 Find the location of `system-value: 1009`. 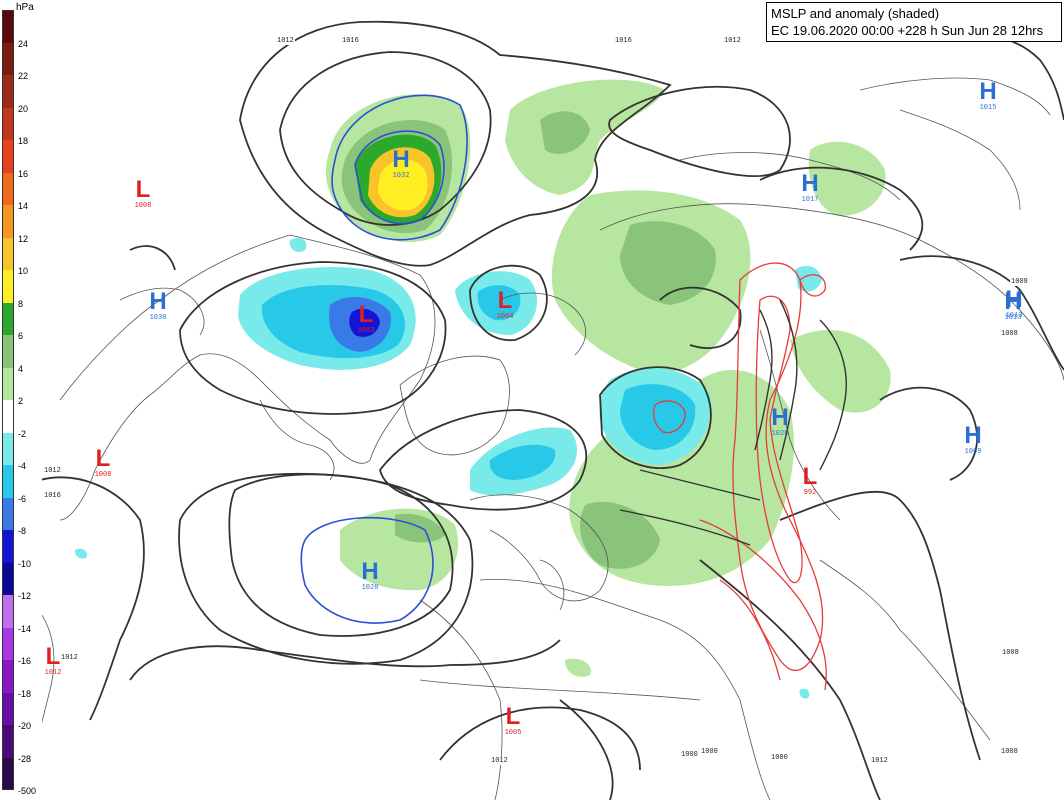

system-value: 1009 is located at coordinates (973, 452).